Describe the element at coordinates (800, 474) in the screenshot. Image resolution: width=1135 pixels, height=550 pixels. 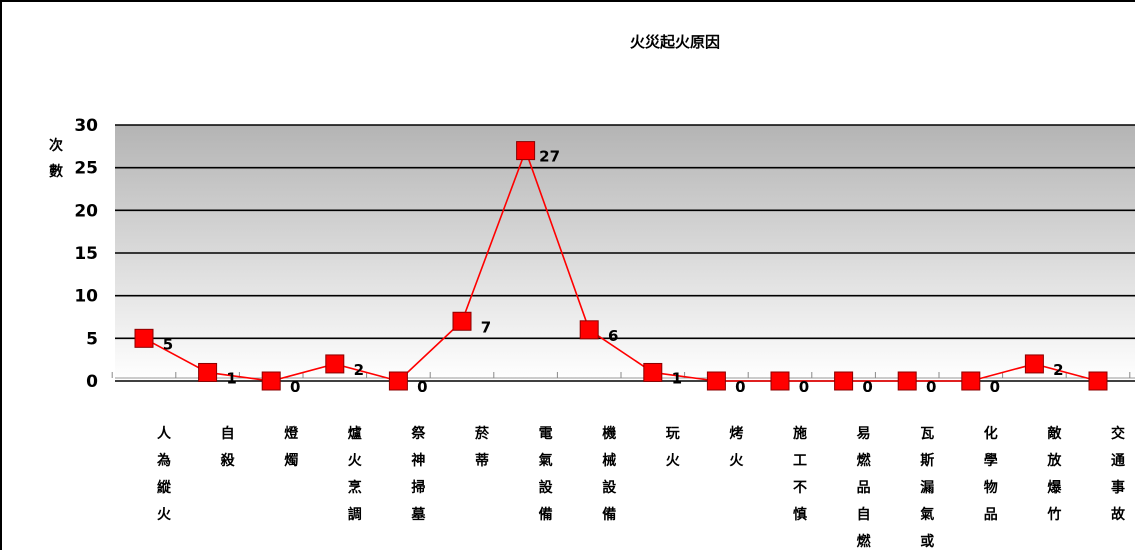
I see `x-category-label: 施工不慎` at that location.